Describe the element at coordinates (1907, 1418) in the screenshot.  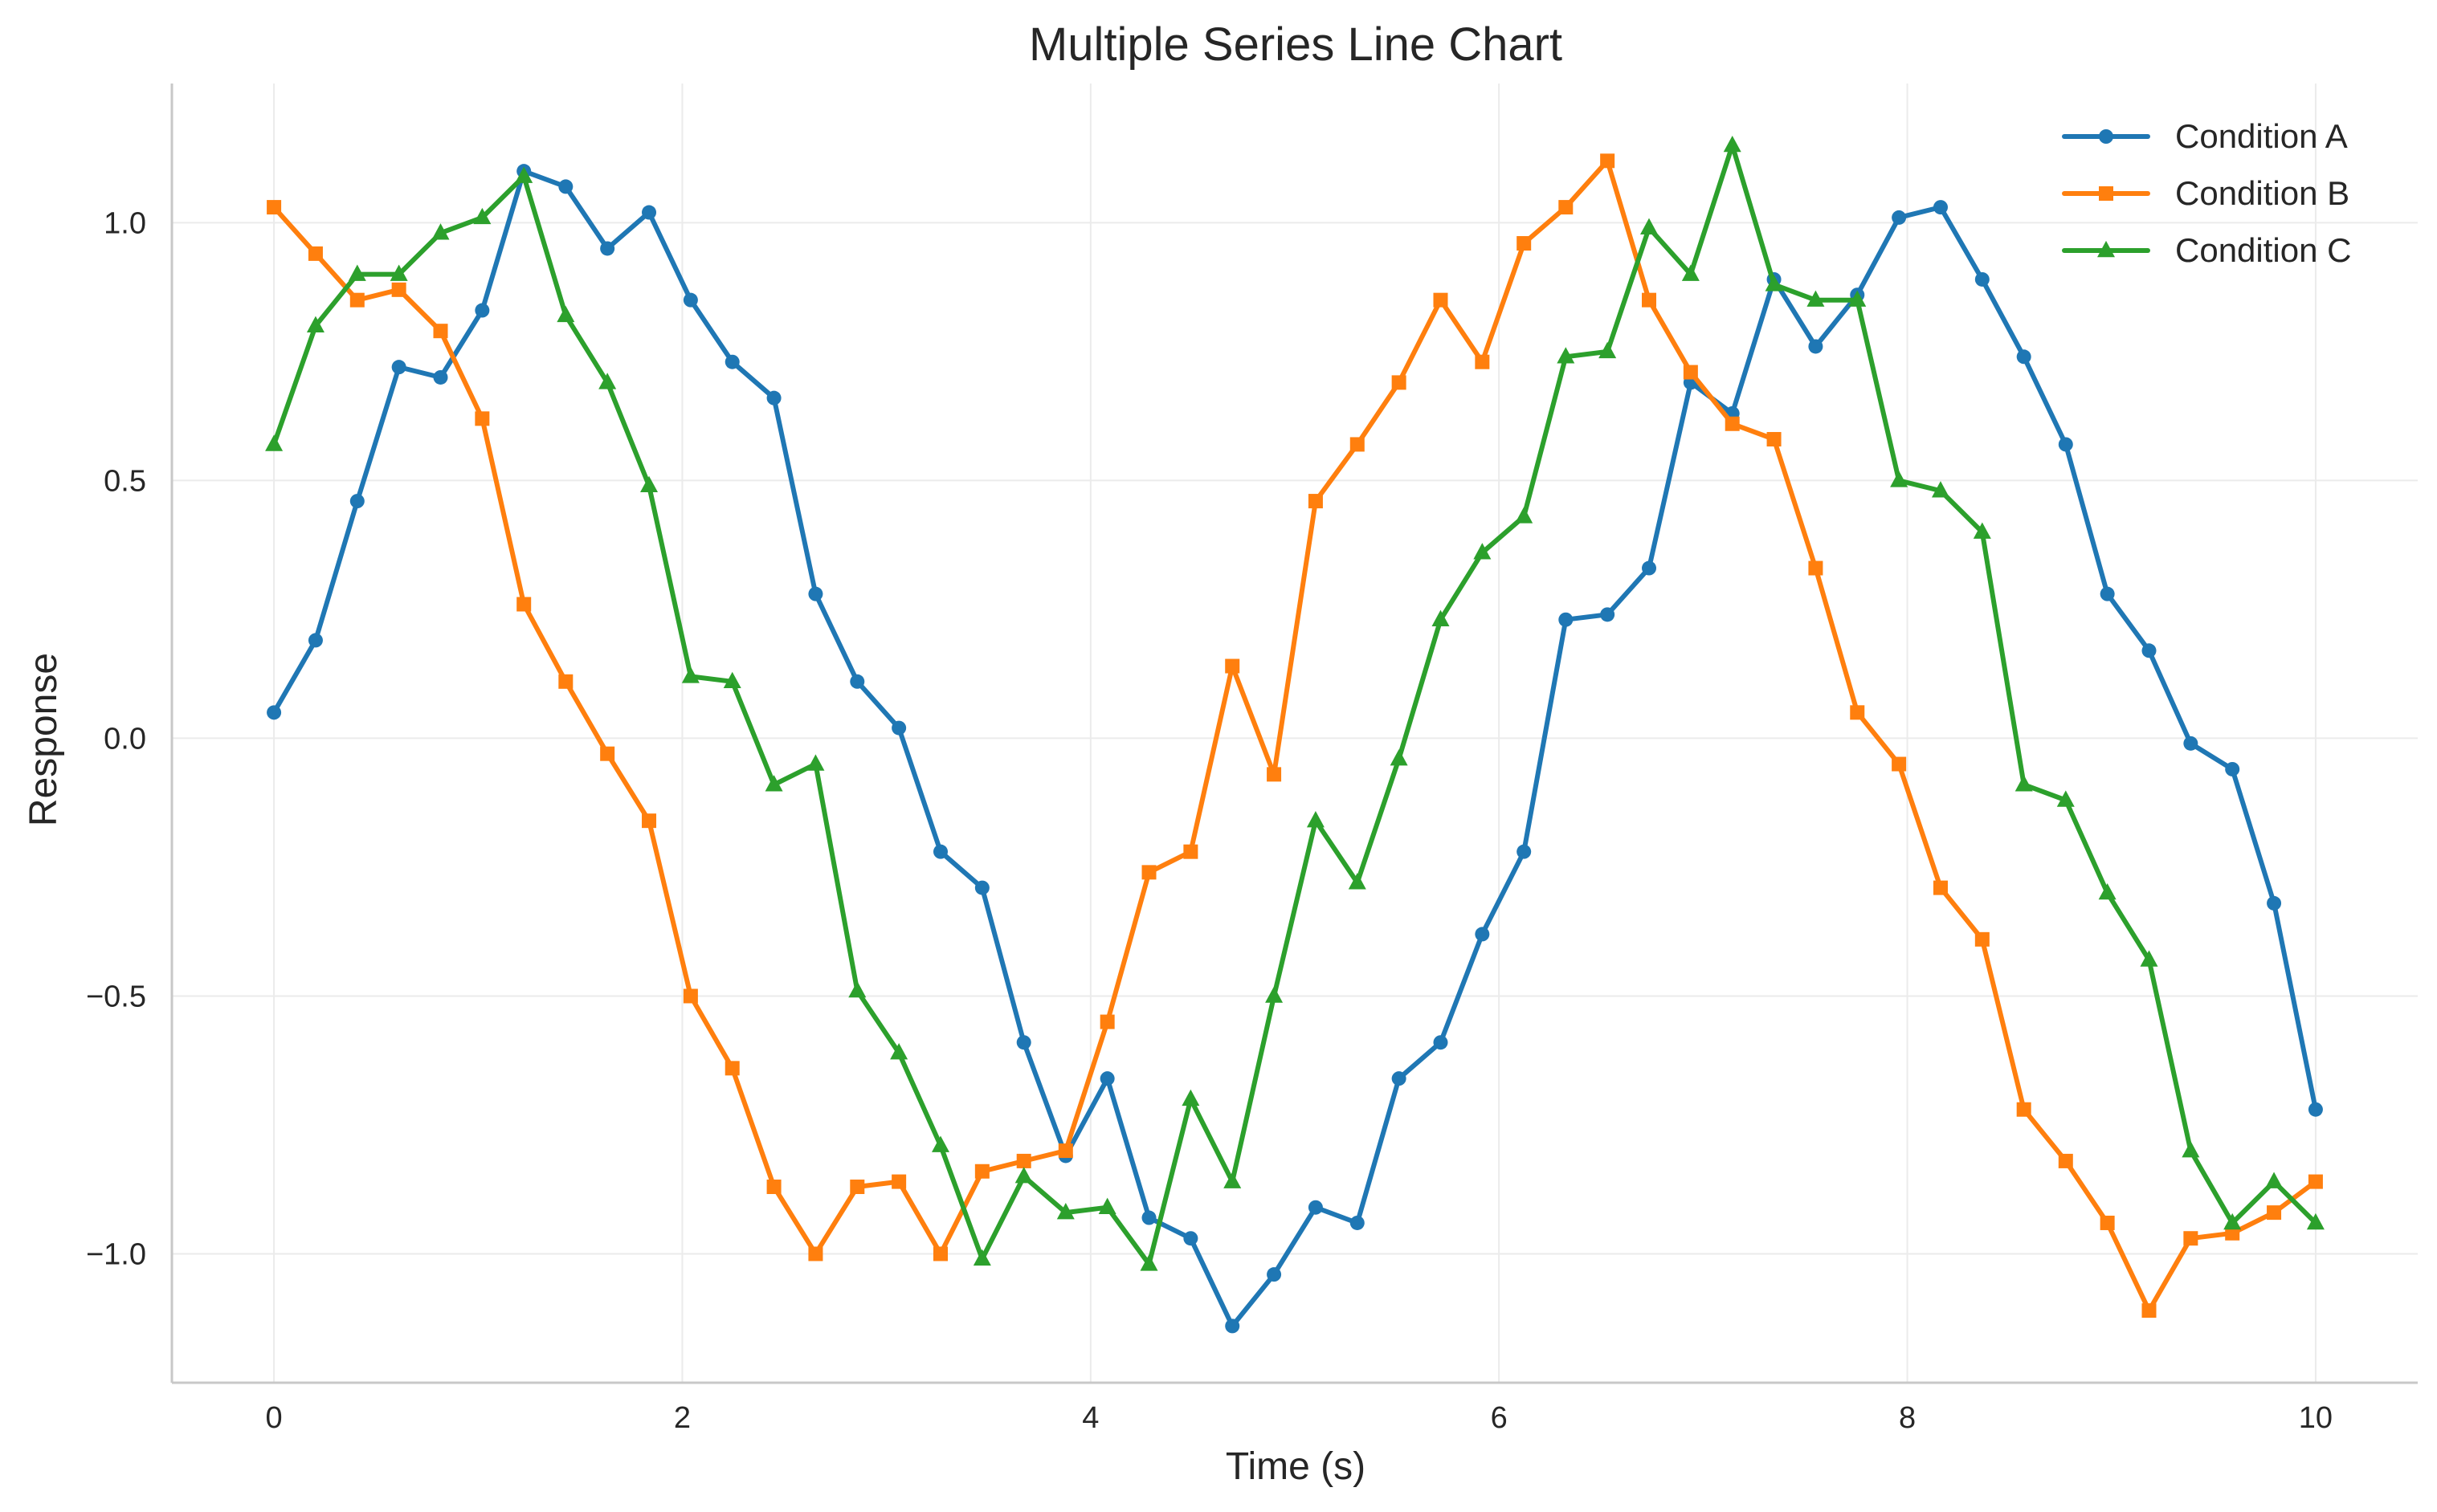
I see `x-tick-label: 8` at that location.